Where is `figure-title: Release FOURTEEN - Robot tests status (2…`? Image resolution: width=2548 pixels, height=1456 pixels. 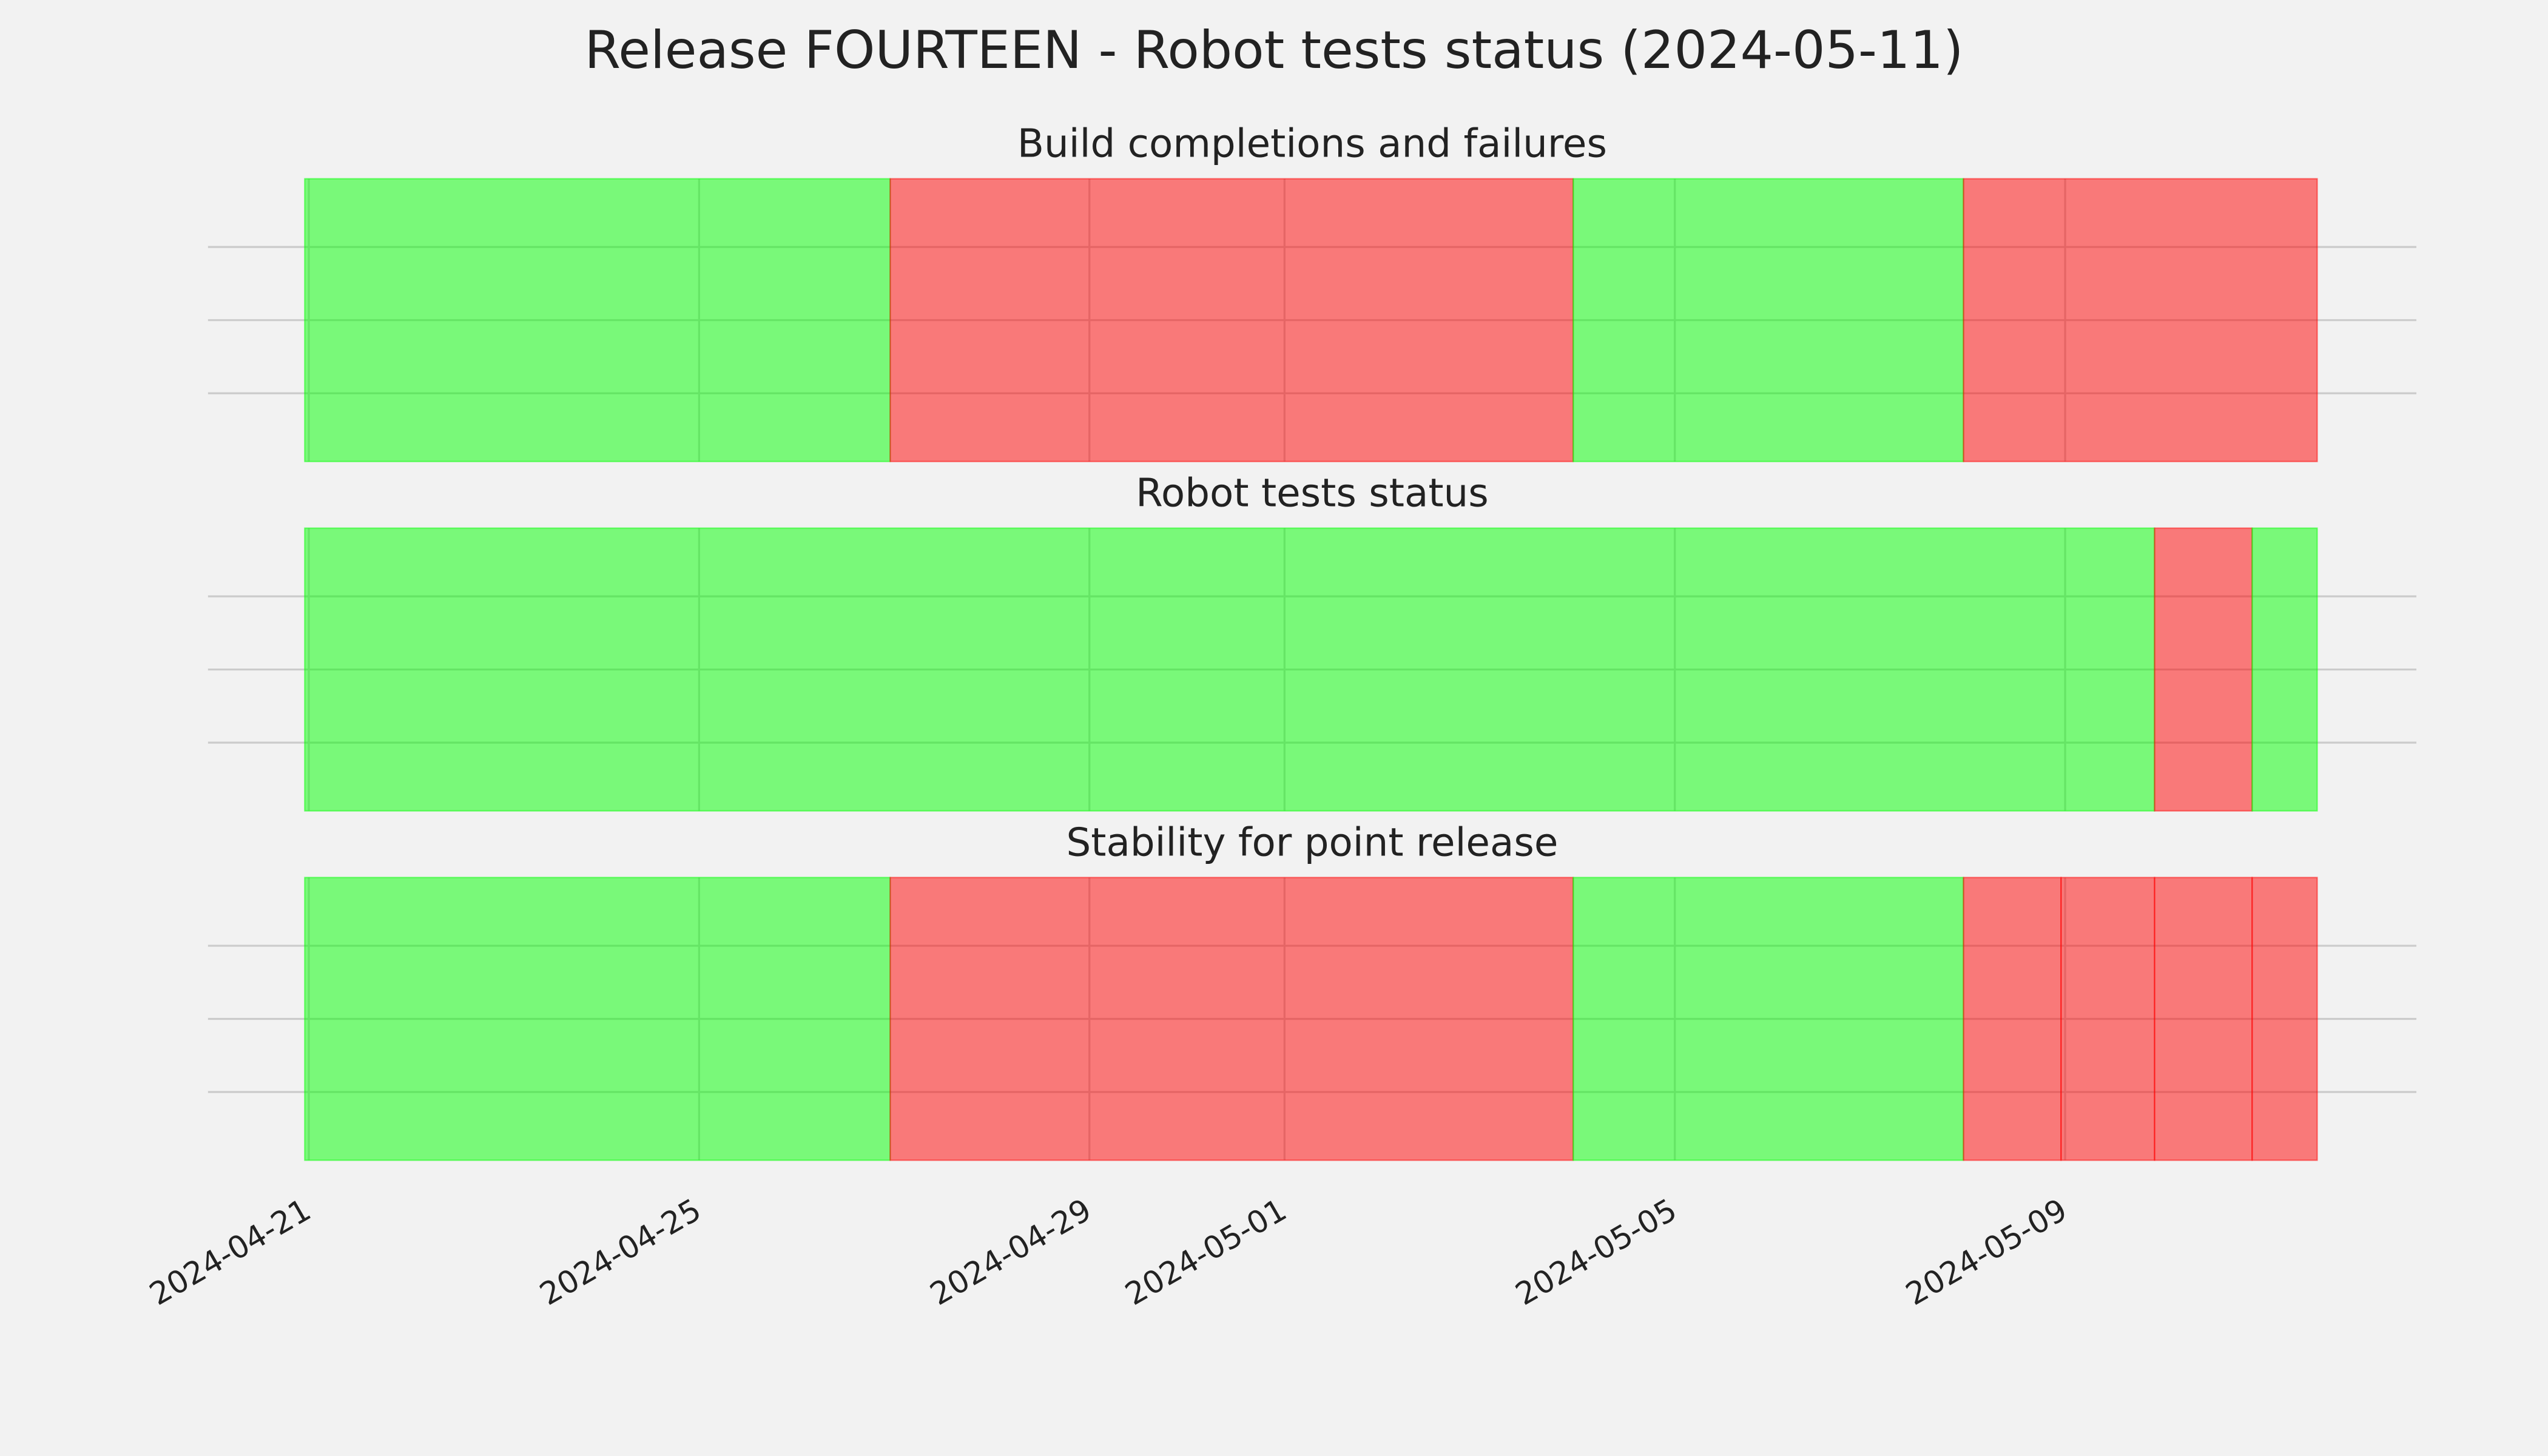 figure-title: Release FOURTEEN - Robot tests status (2… is located at coordinates (1274, 50).